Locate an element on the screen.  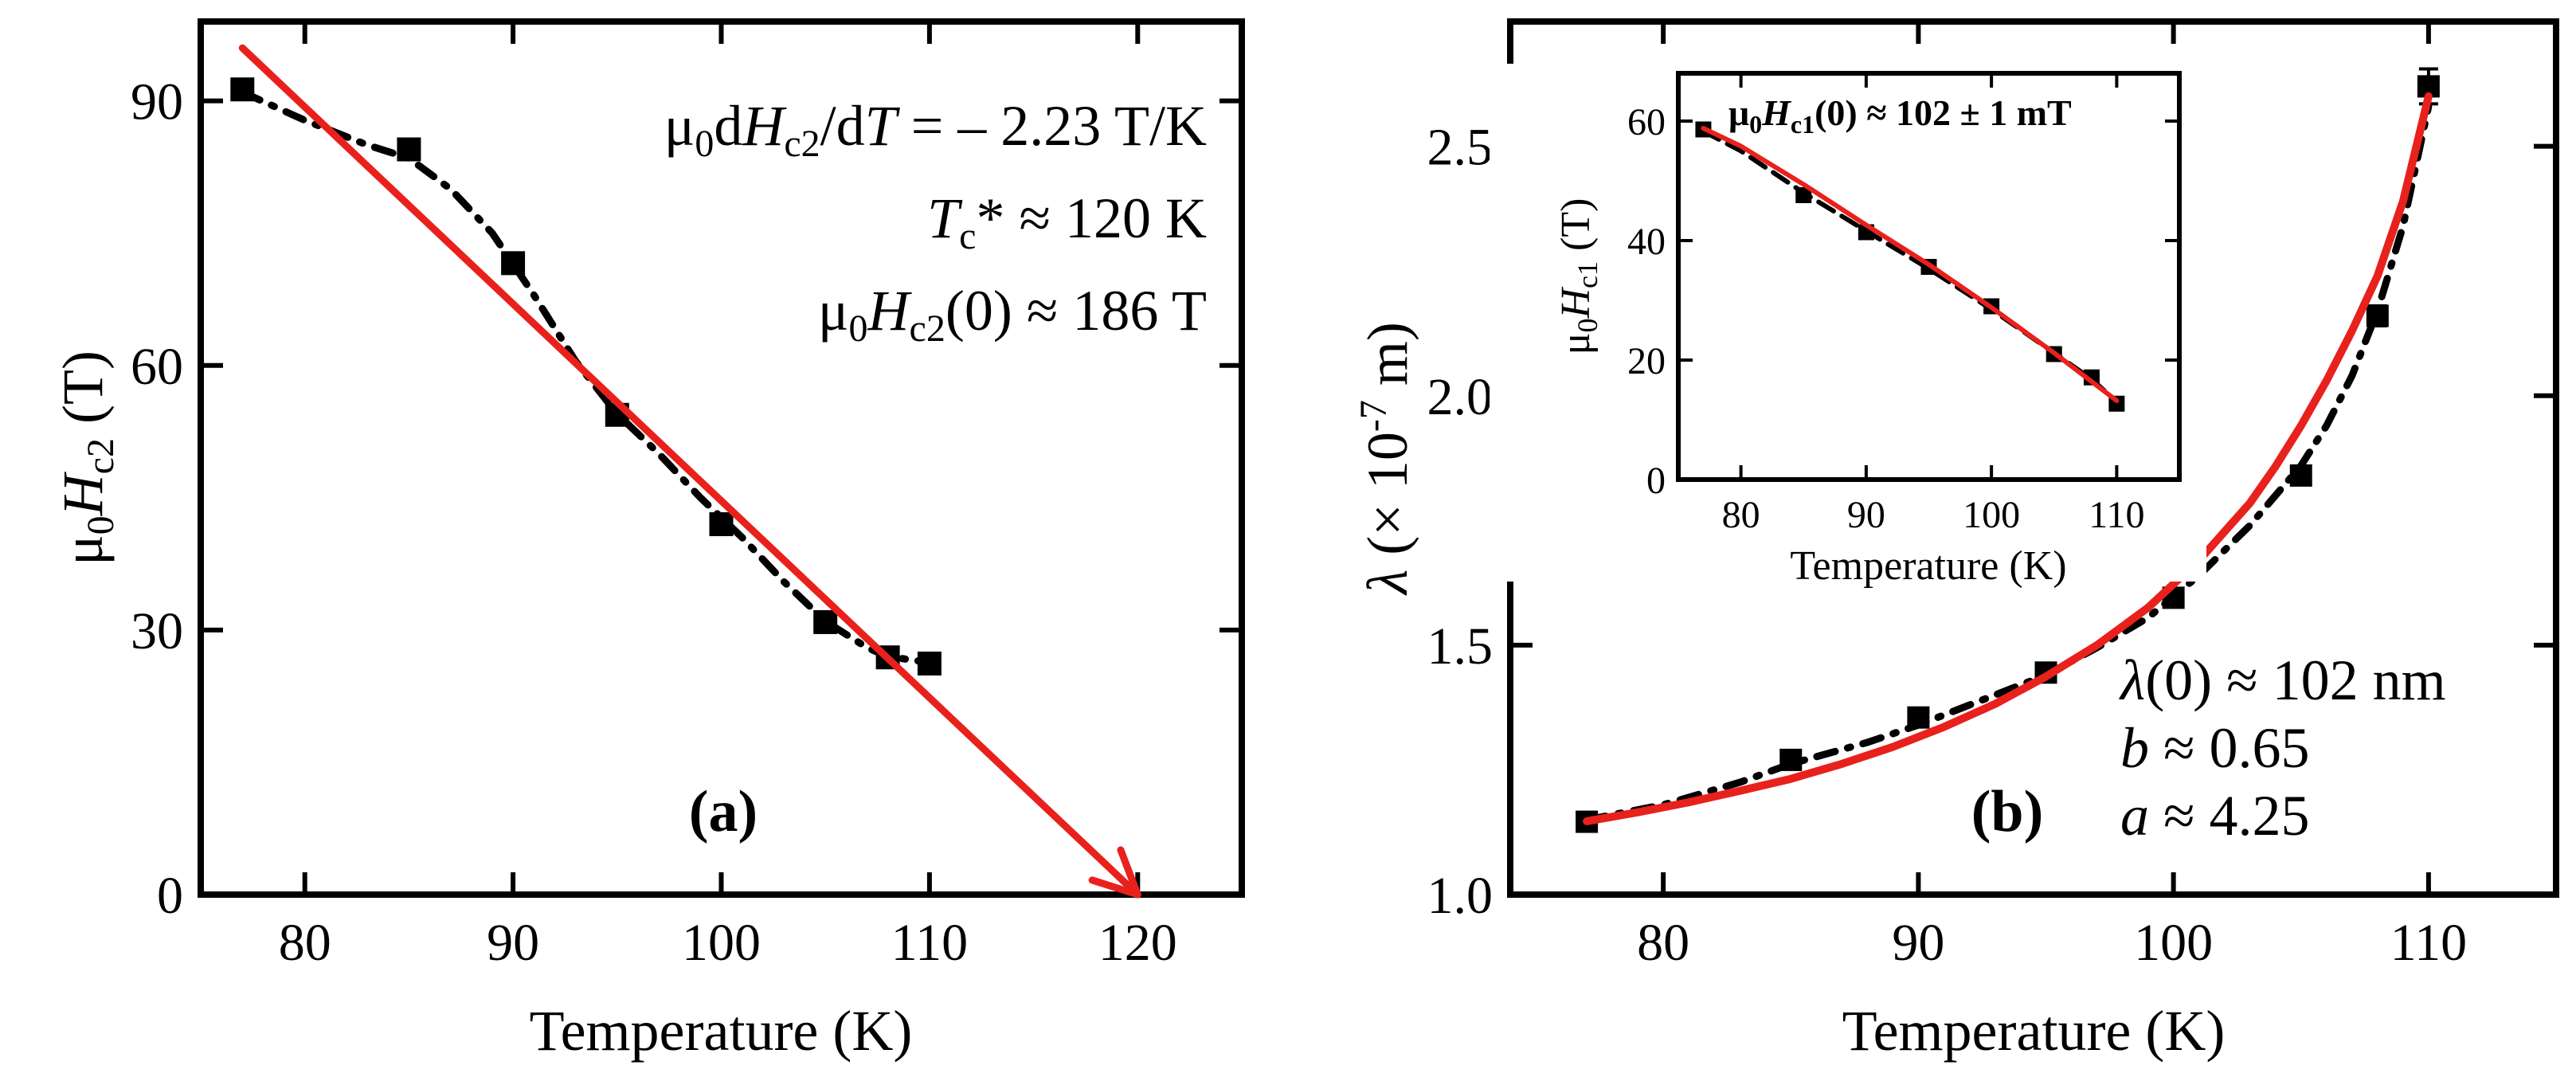
panel-a-tc-annotation: Tc* ≈ 120 K is located at coordinates (1067, 221).